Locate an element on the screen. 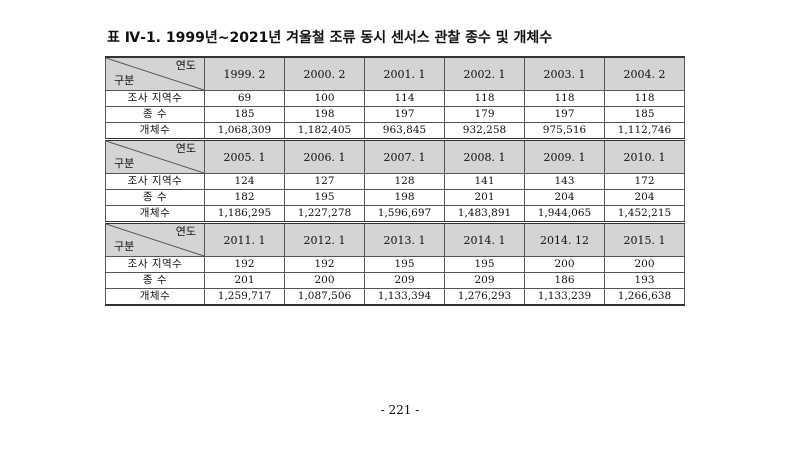 The image size is (800, 454). year-header-cell: 2007. 1 is located at coordinates (404, 156).